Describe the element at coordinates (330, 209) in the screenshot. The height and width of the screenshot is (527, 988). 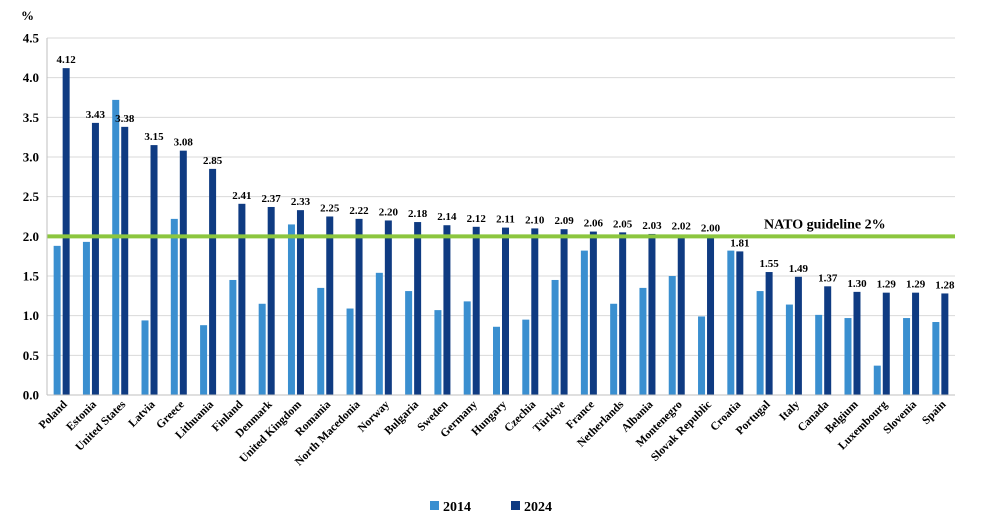
I see `value-label-2024: 2.25` at that location.